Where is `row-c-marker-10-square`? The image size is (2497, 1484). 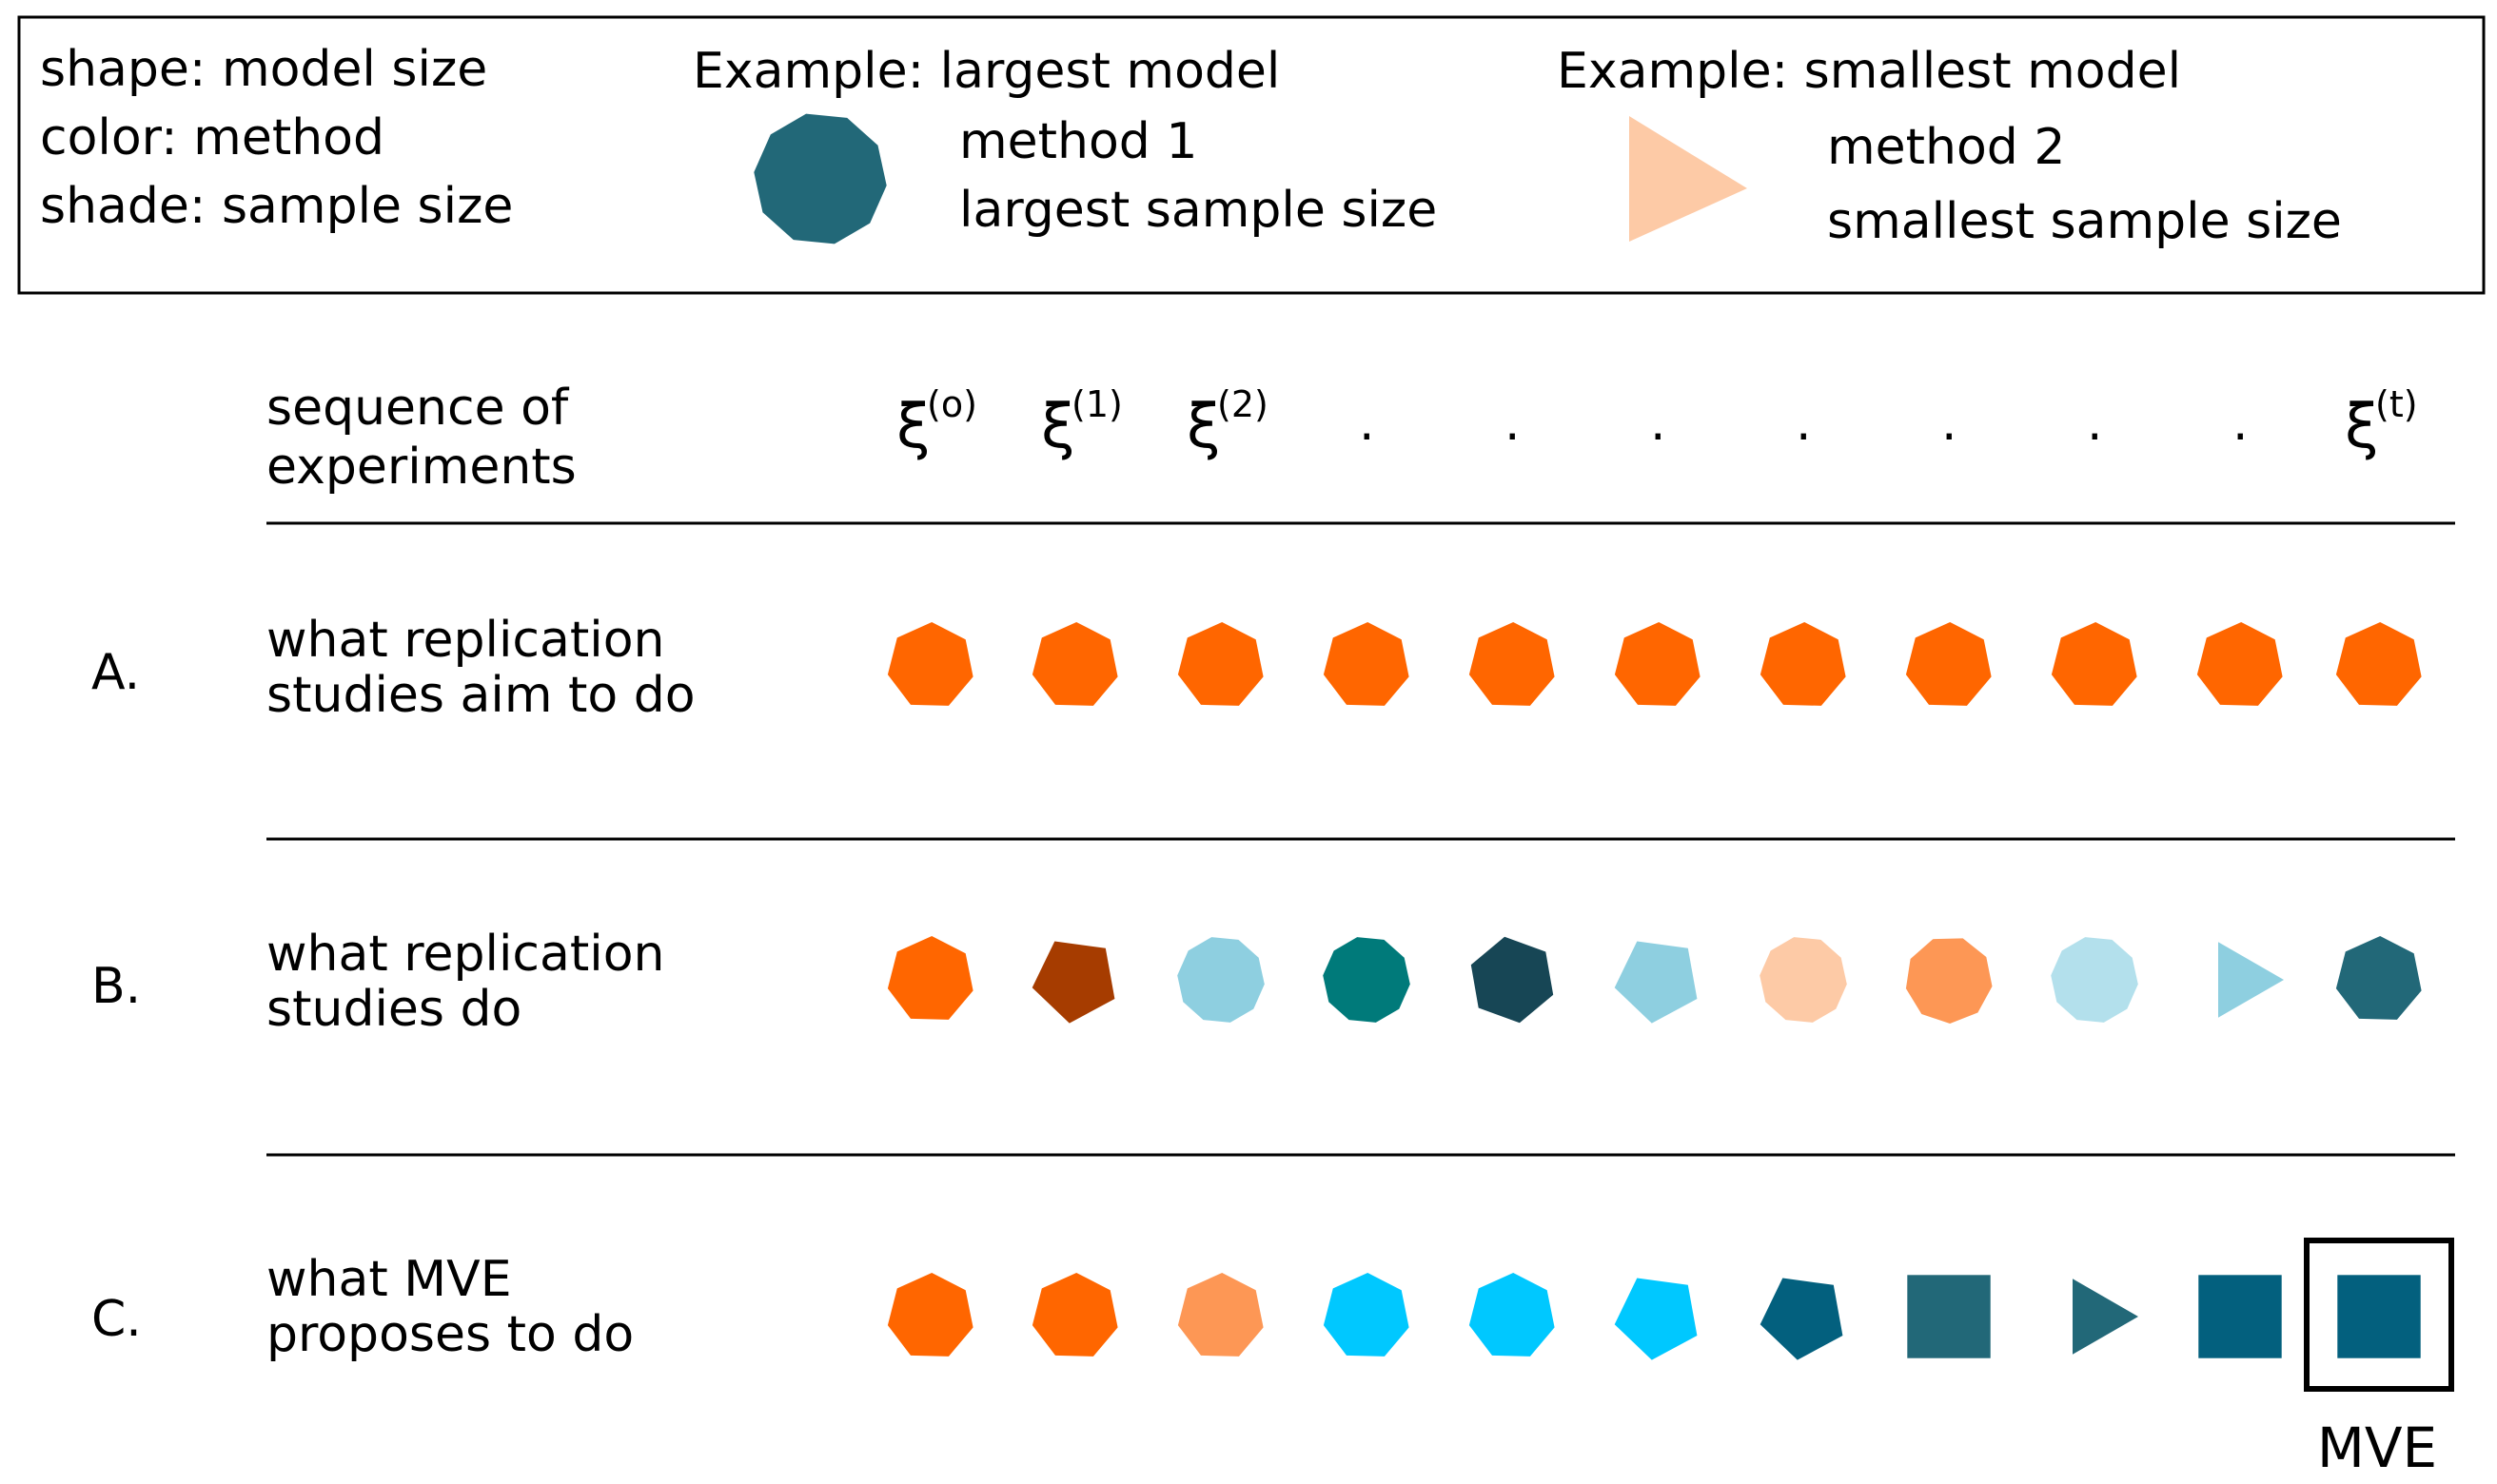 row-c-marker-10-square is located at coordinates (2240, 1316).